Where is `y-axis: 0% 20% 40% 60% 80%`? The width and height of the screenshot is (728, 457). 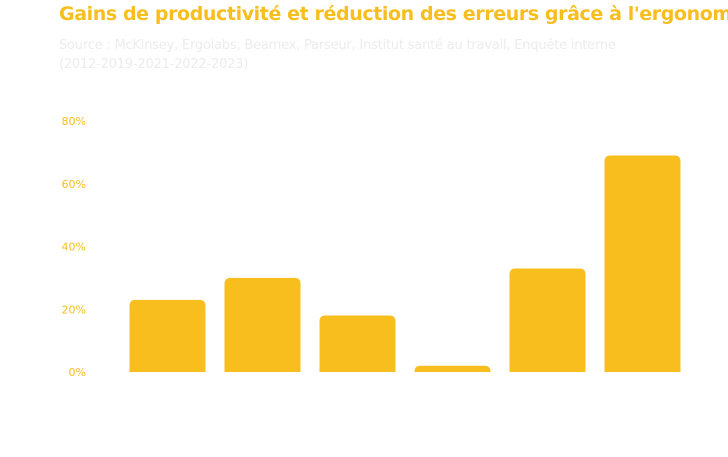
y-axis: 0% 20% 40% 60% 80% is located at coordinates (74, 247).